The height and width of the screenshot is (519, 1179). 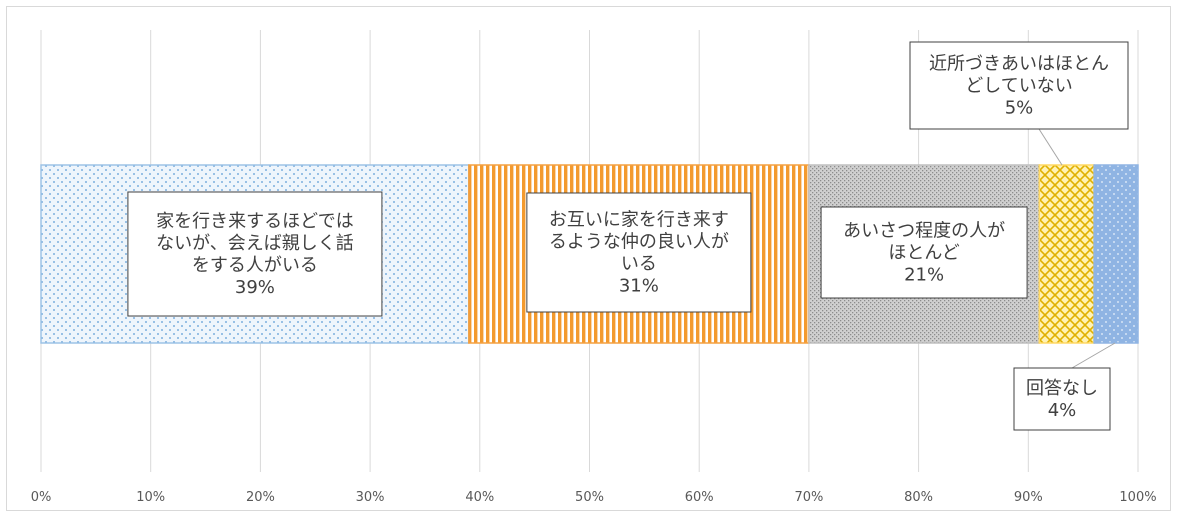 I want to click on data-label-category: ほとんど, so click(x=923, y=253).